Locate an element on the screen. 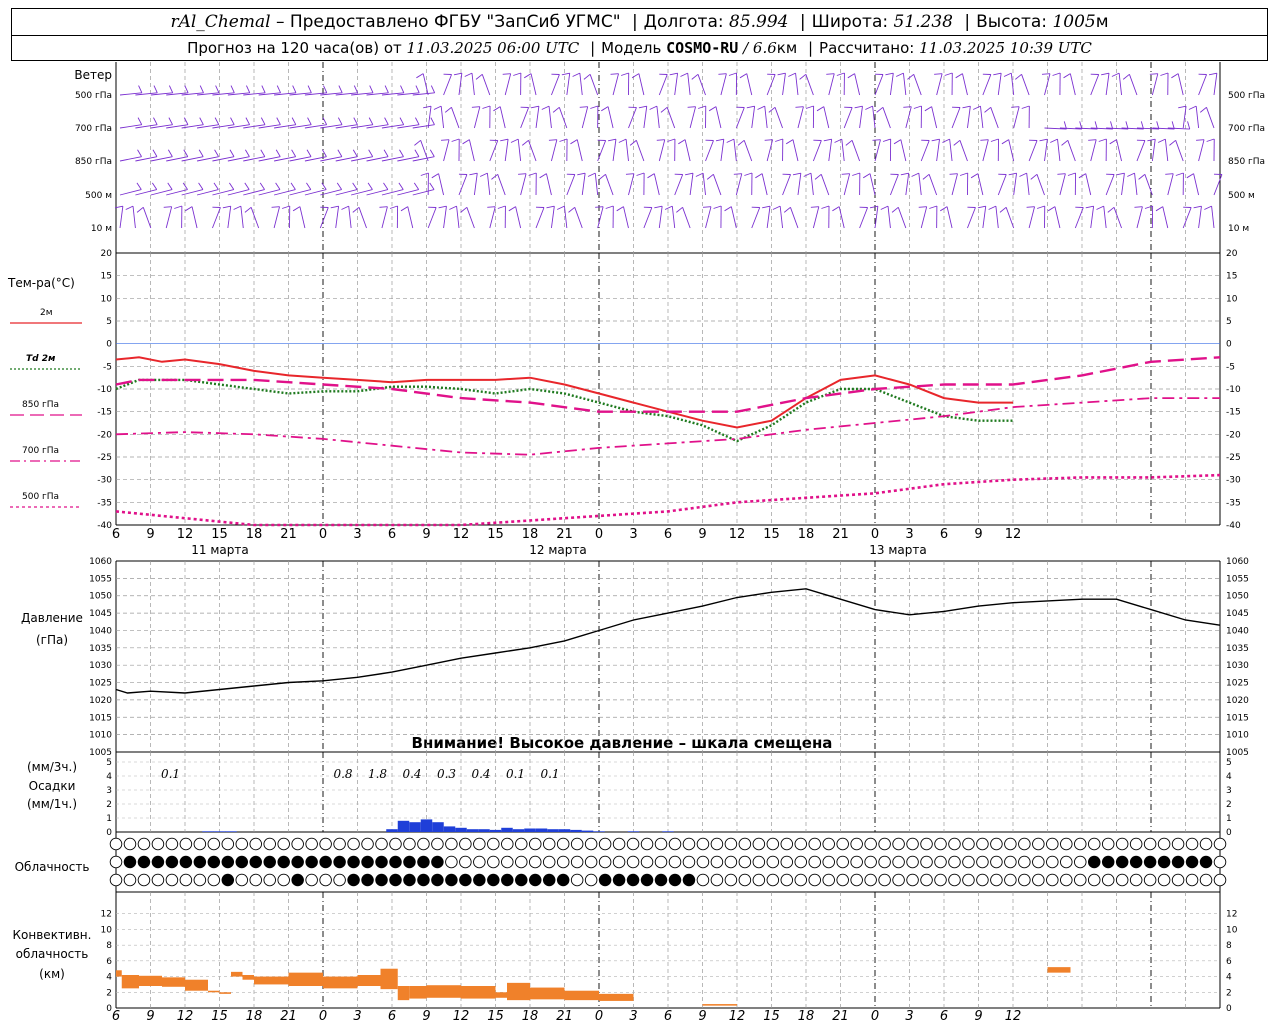 Image resolution: width=1280 pixels, height=1024 pixels. calc-time: 11.03.2025 10:39 UTC is located at coordinates (1005, 48).